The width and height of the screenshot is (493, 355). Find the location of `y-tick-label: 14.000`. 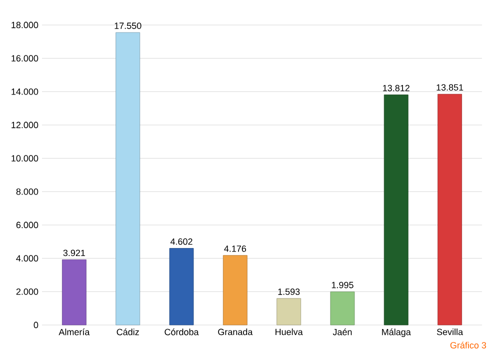

y-tick-label: 14.000 is located at coordinates (25, 91).